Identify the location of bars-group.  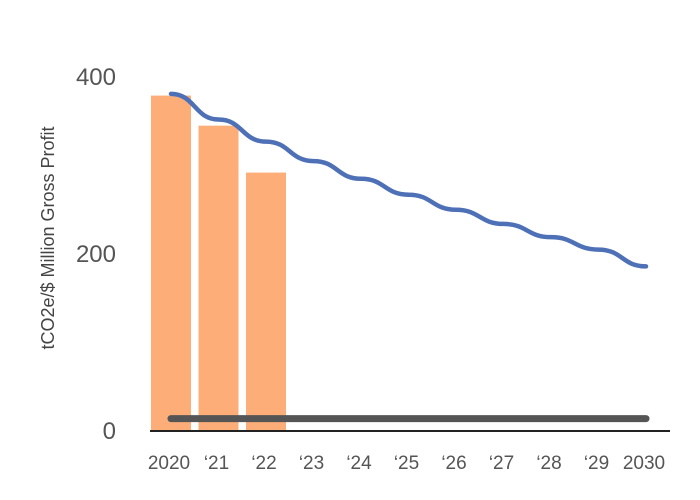
(218, 263).